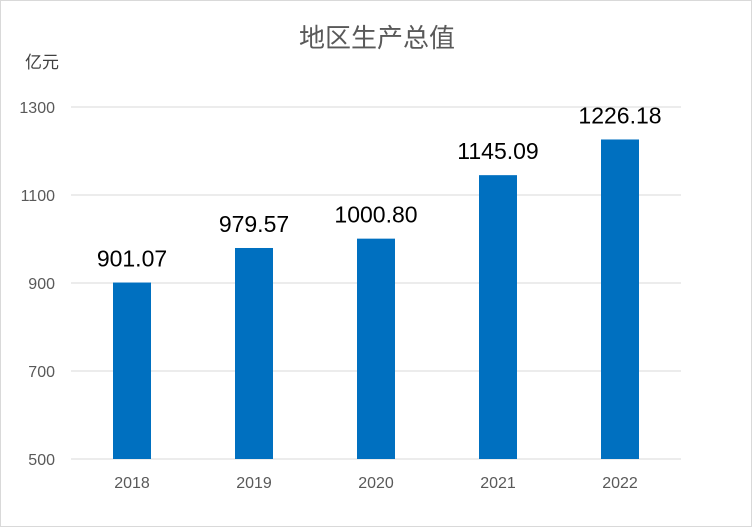 The height and width of the screenshot is (528, 752). What do you see at coordinates (620, 483) in the screenshot?
I see `x-tick-label: 2022` at bounding box center [620, 483].